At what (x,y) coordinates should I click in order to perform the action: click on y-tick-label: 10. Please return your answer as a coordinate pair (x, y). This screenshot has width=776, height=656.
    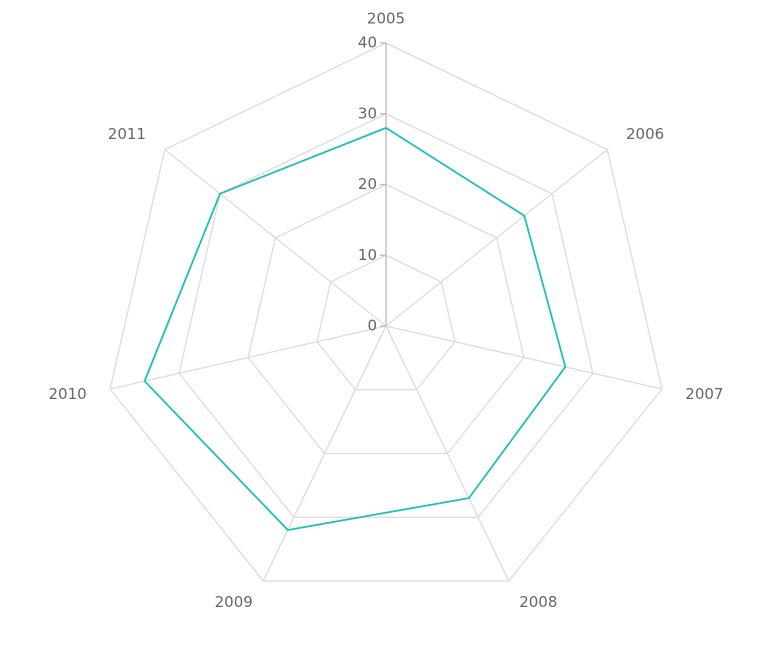
    Looking at the image, I should click on (367, 255).